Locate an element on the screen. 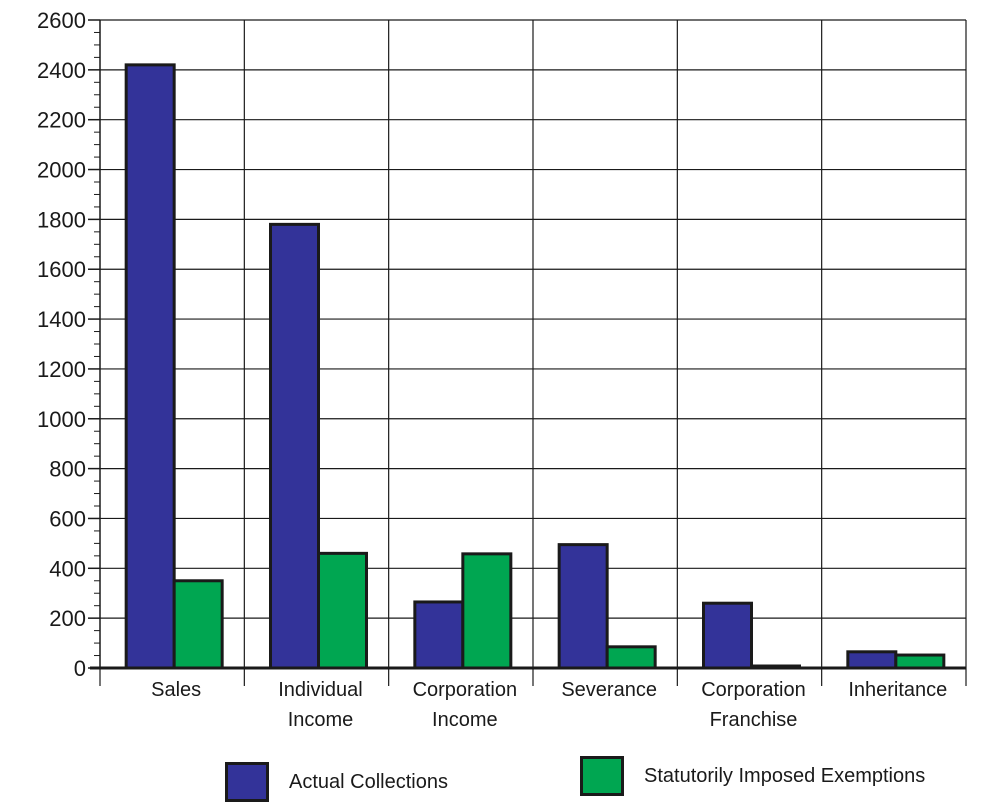 This screenshot has height=802, width=992. legend-swatch-actual-collections is located at coordinates (247, 782).